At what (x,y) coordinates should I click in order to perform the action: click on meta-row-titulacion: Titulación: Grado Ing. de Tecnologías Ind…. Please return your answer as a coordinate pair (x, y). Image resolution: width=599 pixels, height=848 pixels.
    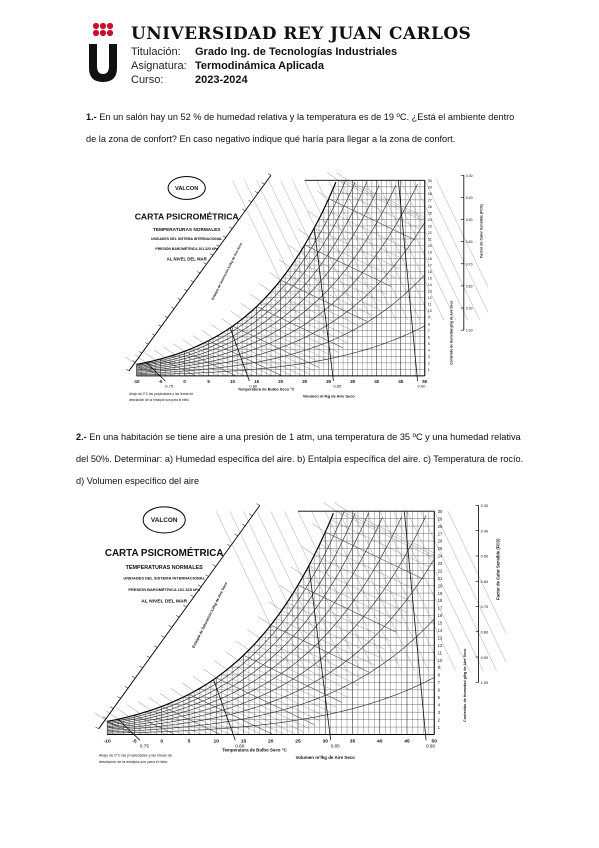
    Looking at the image, I should click on (264, 52).